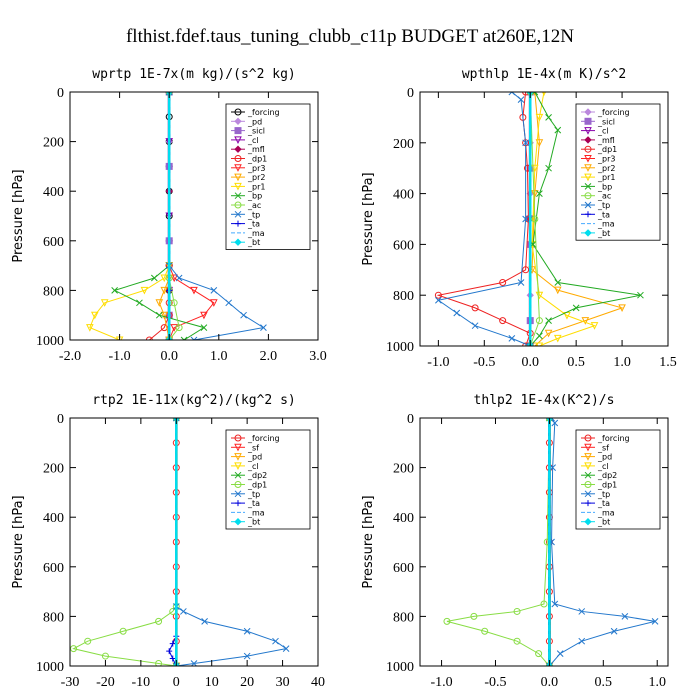  What do you see at coordinates (400, 347) in the screenshot?
I see `y-tick-label: 1000` at bounding box center [400, 347].